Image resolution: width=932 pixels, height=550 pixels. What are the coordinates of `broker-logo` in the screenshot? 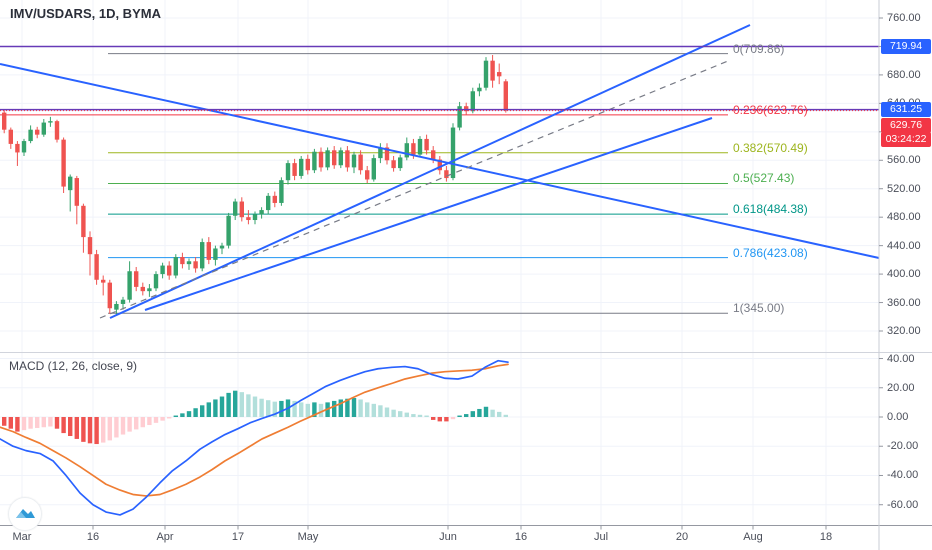 It's located at (25, 514).